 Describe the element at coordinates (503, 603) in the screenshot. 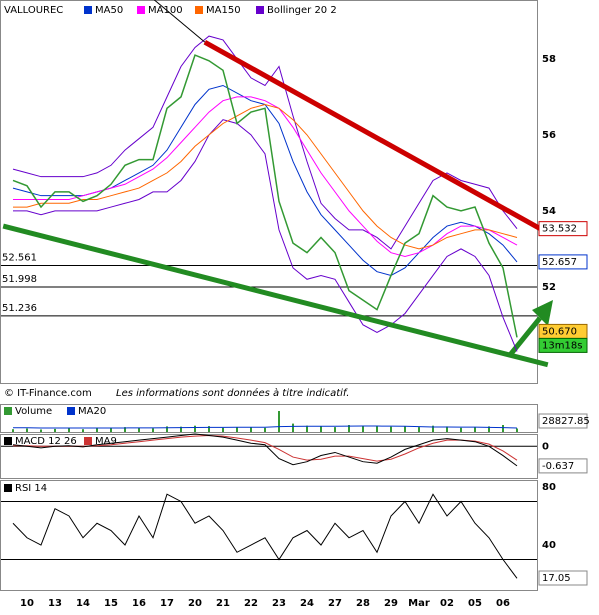

I see `x-tick-label: 06` at that location.